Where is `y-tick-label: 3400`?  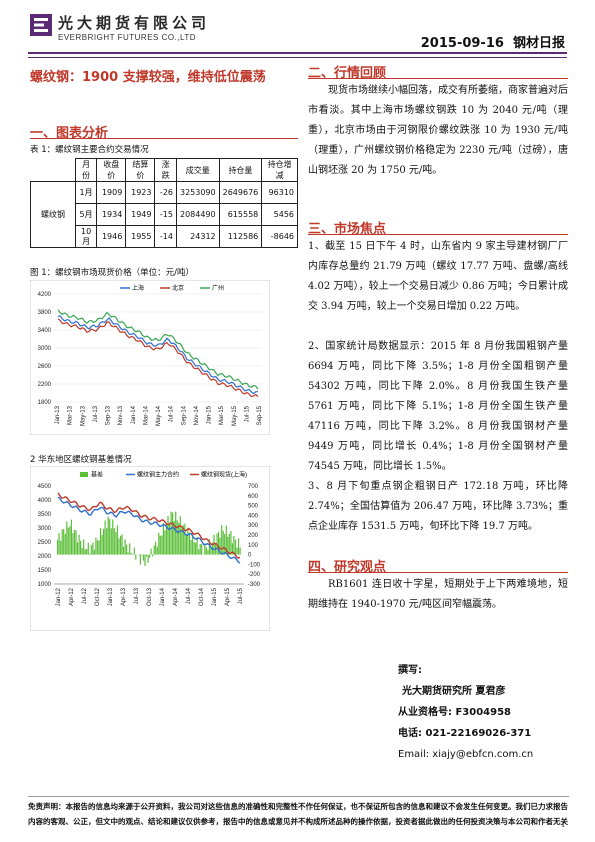
y-tick-label: 3400 is located at coordinates (45, 331).